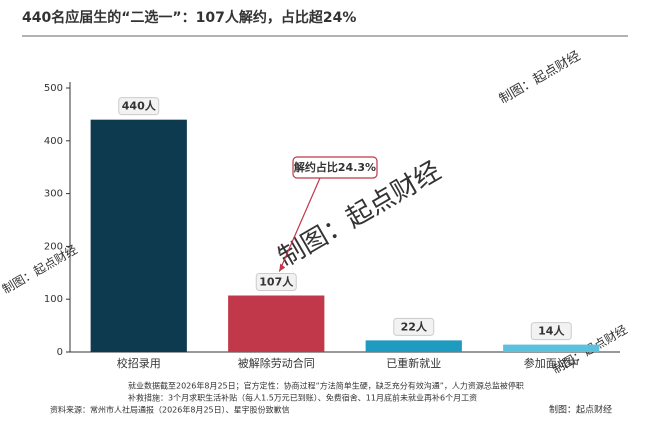 This screenshot has width=650, height=431. I want to click on y-tick-label: 200, so click(53, 246).